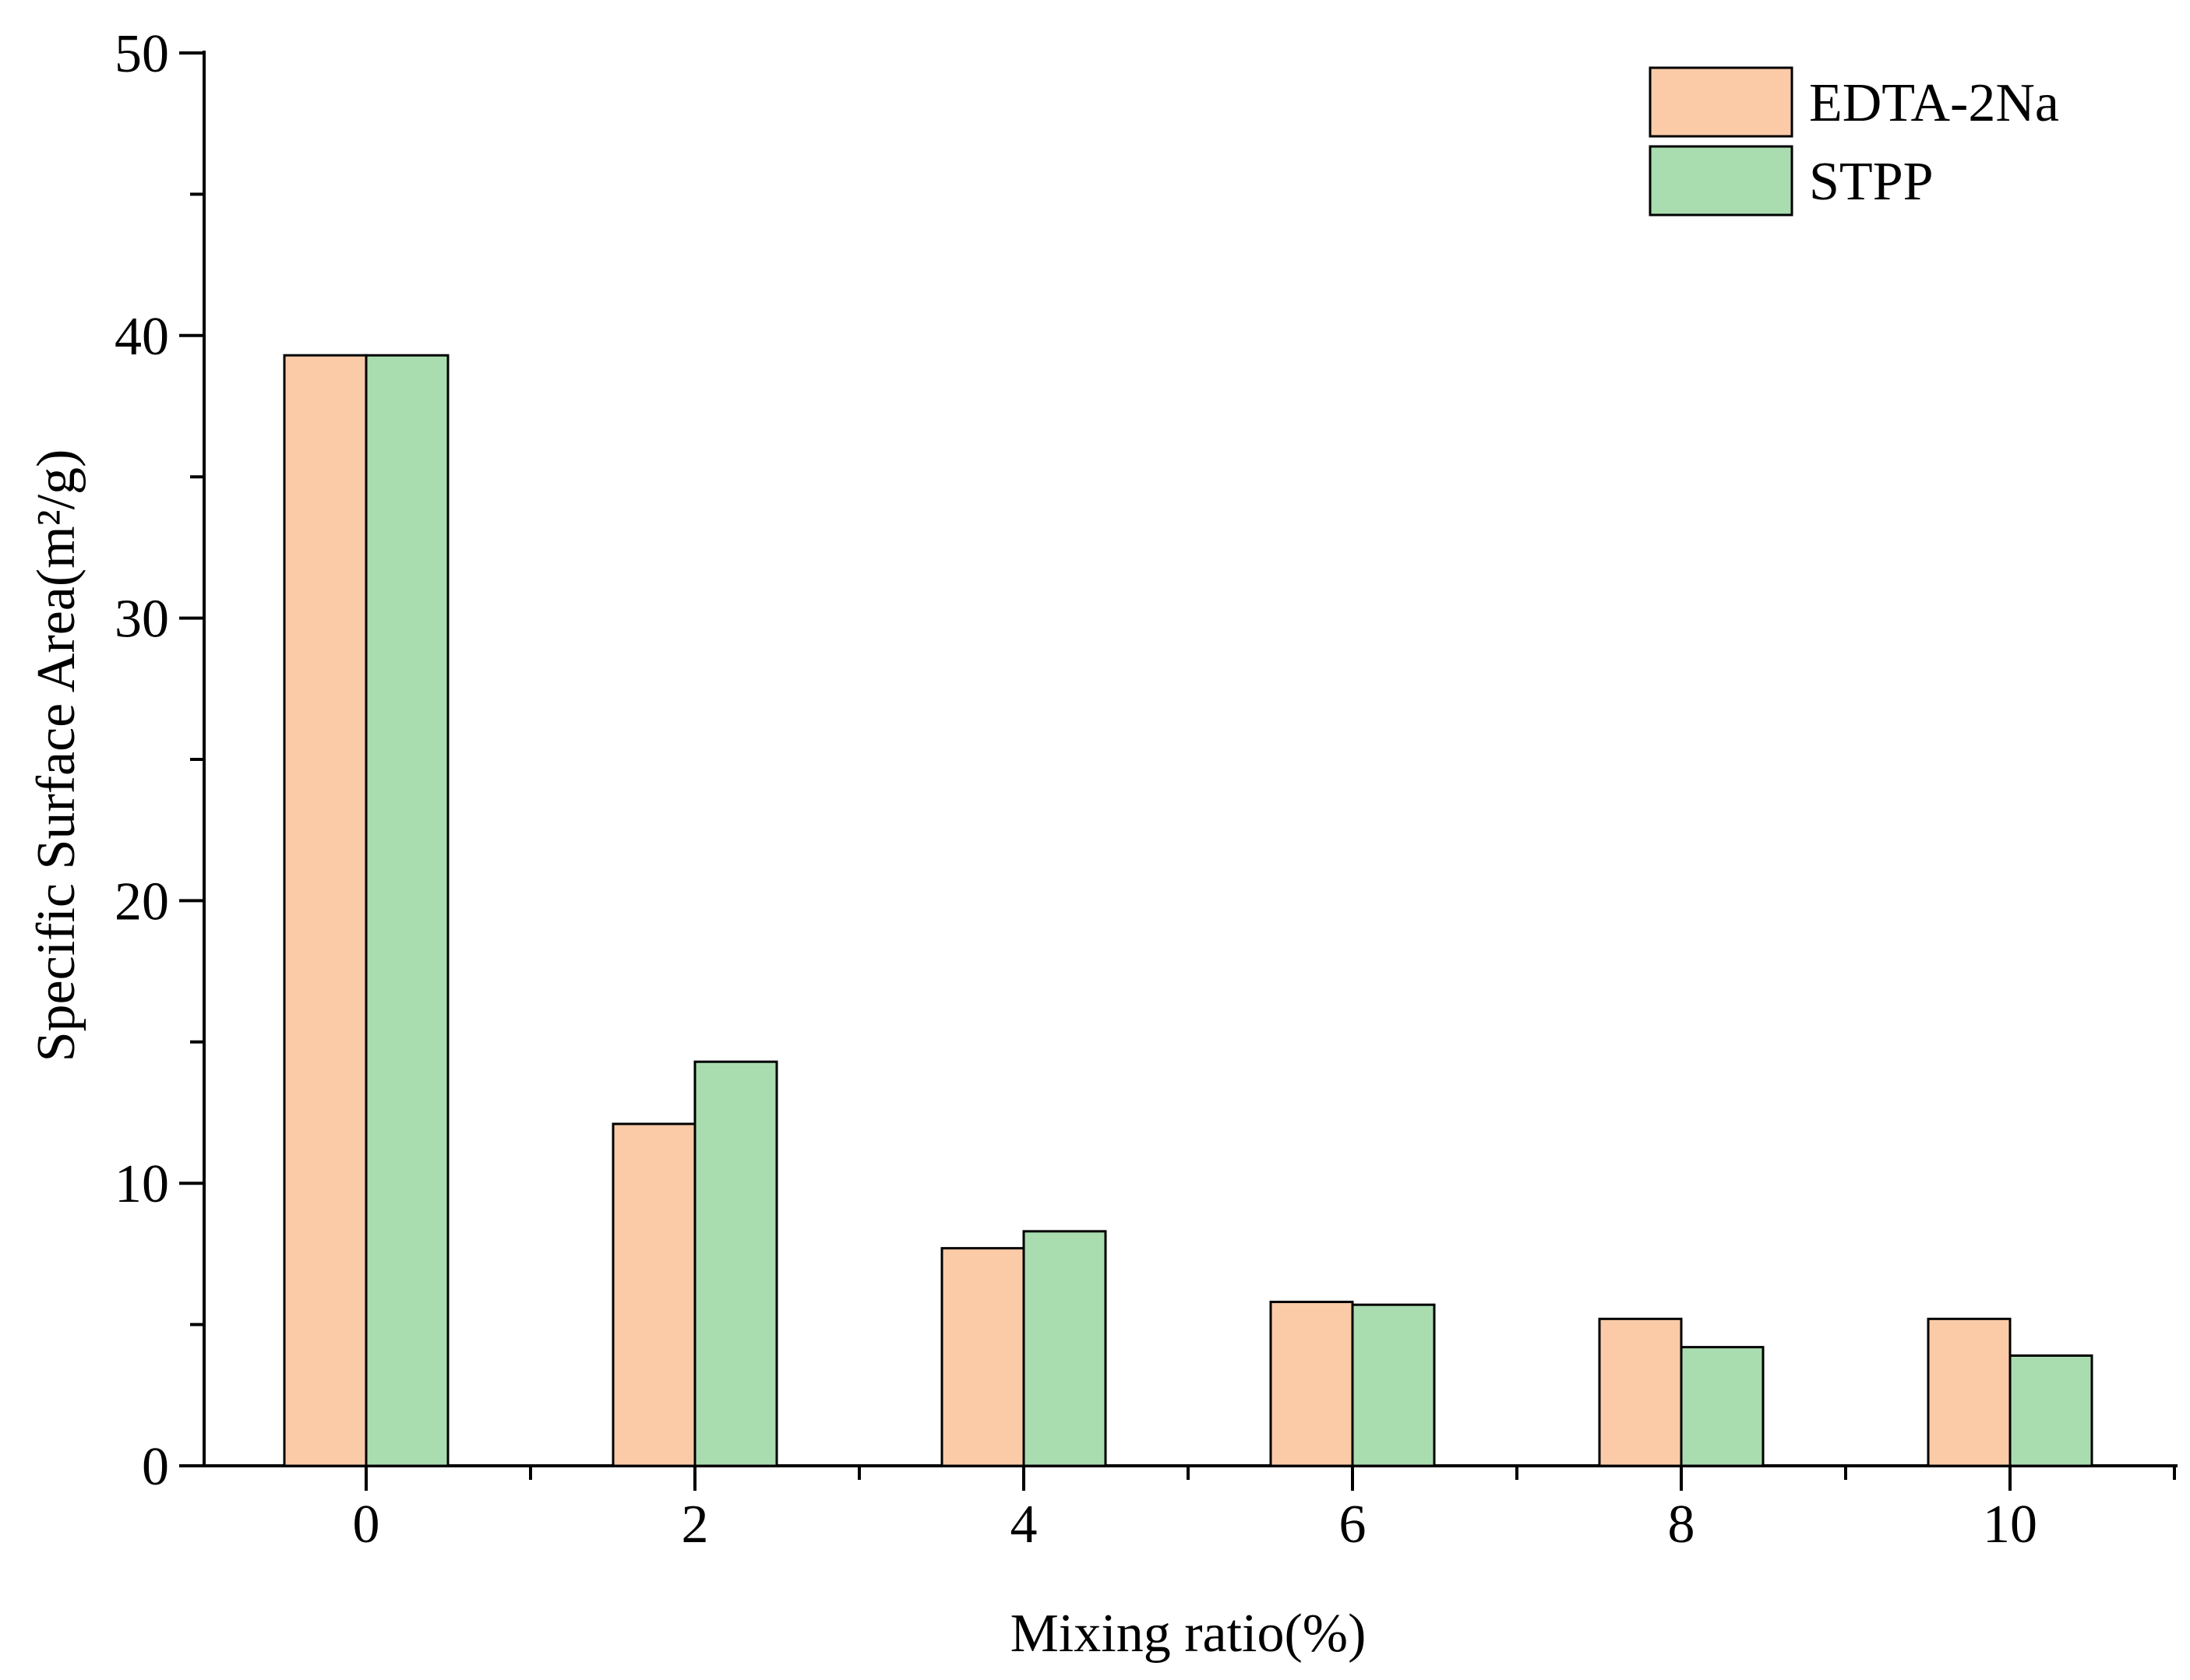  What do you see at coordinates (695, 1525) in the screenshot?
I see `x-tick-label: 2` at bounding box center [695, 1525].